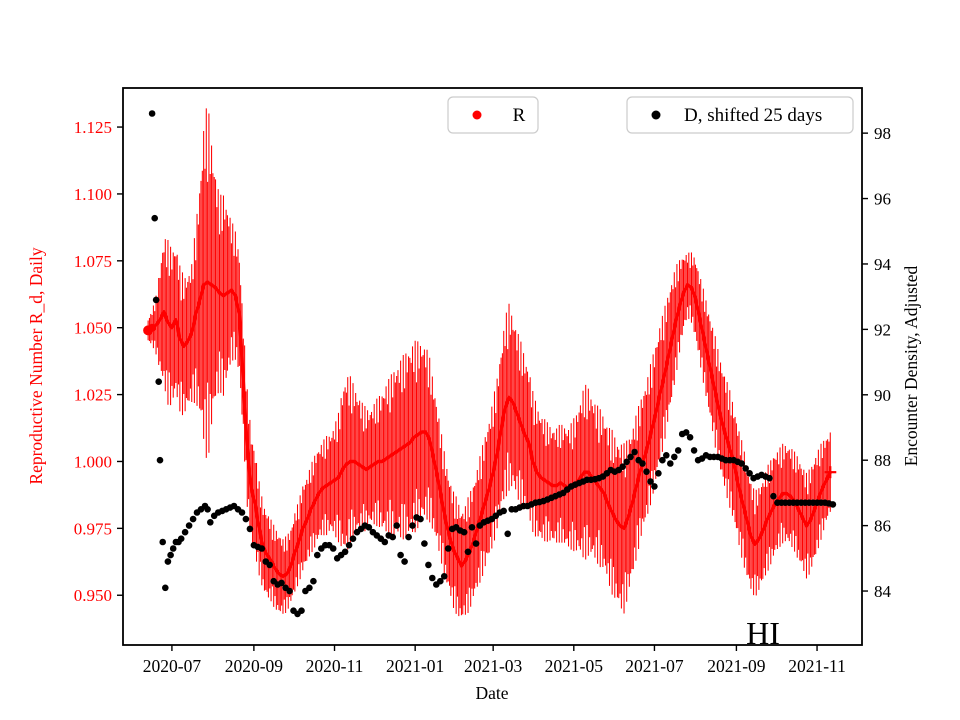 The height and width of the screenshot is (720, 960). What do you see at coordinates (93, 595) in the screenshot?
I see `left-tick-label: 0.950` at bounding box center [93, 595].